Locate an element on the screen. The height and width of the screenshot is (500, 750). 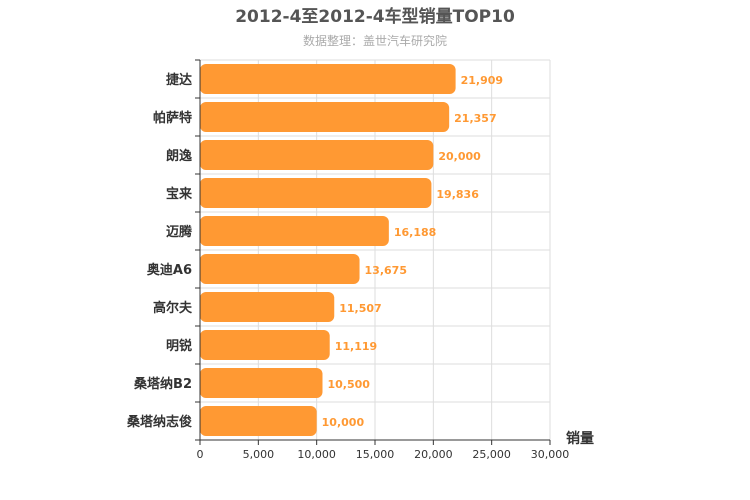
x-axis-label: 销量 is located at coordinates (580, 438).